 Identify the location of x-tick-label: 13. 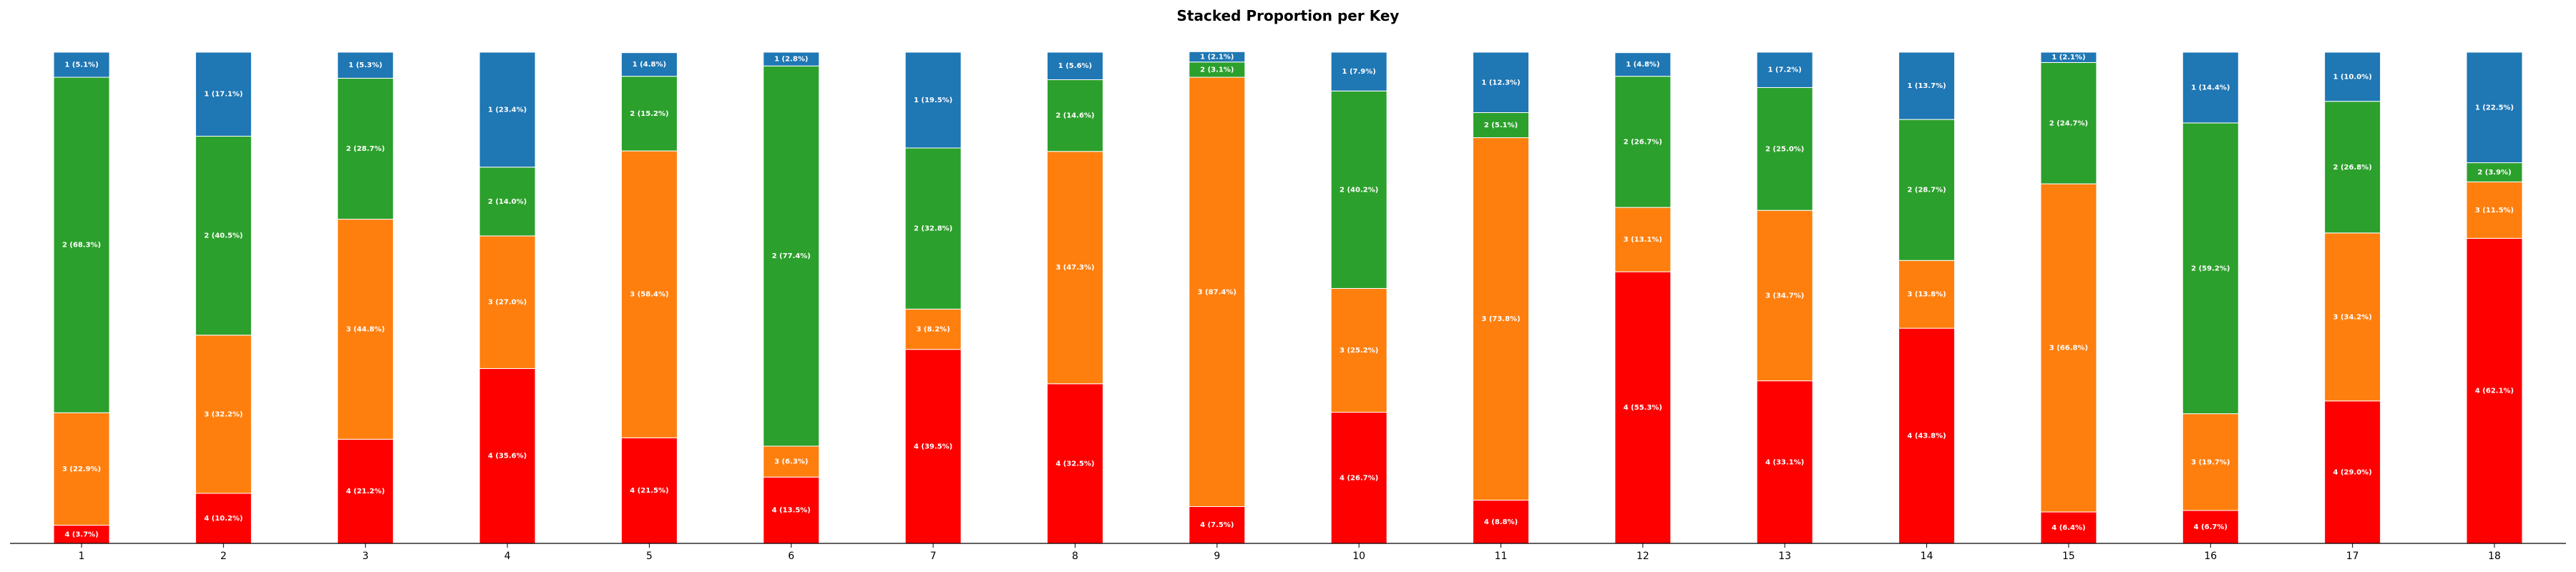
(1784, 556).